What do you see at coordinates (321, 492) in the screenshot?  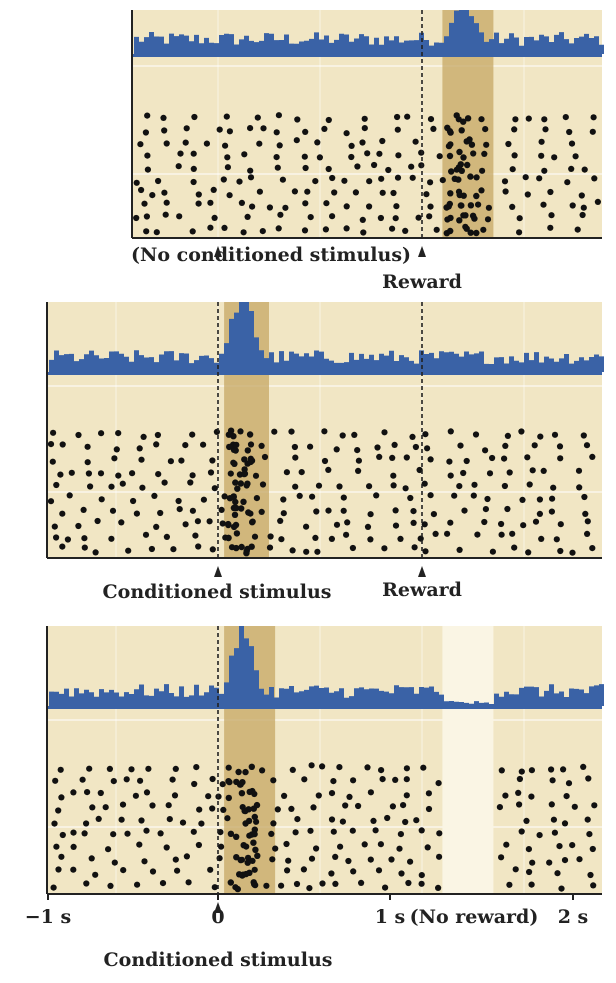 I see `spike-raster` at bounding box center [321, 492].